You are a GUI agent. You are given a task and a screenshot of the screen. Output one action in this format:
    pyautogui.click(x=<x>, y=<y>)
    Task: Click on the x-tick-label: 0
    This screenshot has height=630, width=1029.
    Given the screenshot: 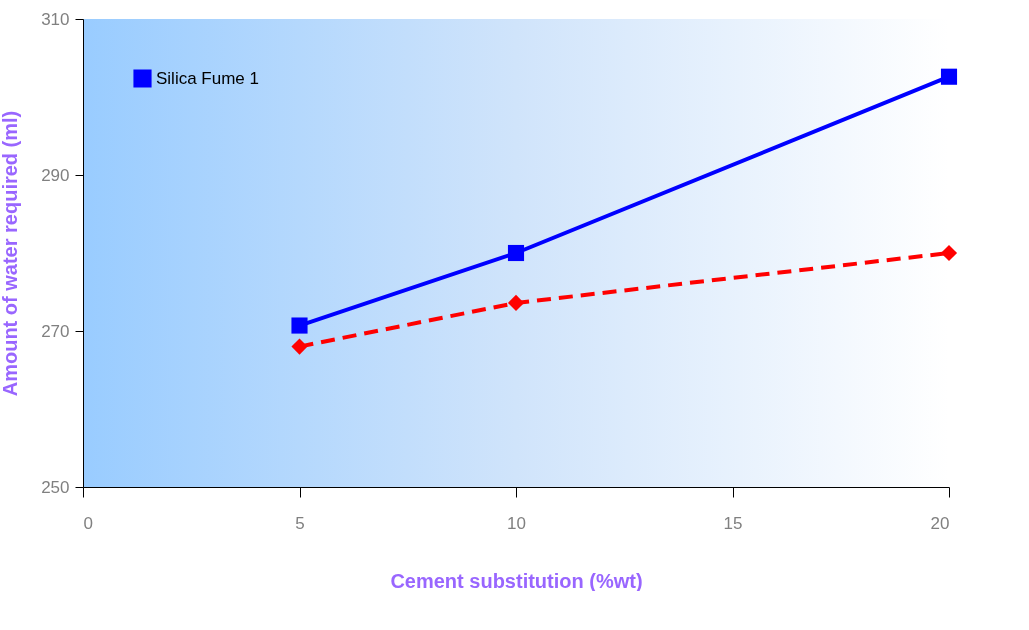 What is the action you would take?
    pyautogui.click(x=88, y=523)
    